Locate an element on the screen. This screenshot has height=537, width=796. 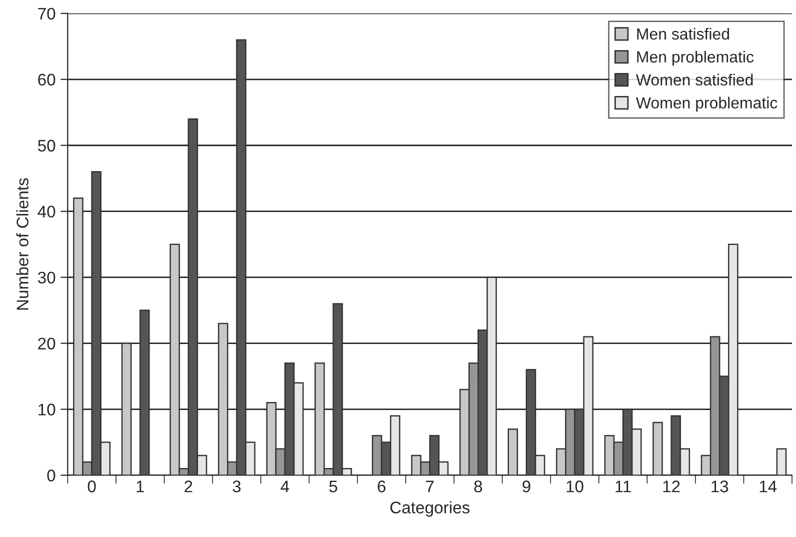
y-tick-label: 60 is located at coordinates (47, 80).